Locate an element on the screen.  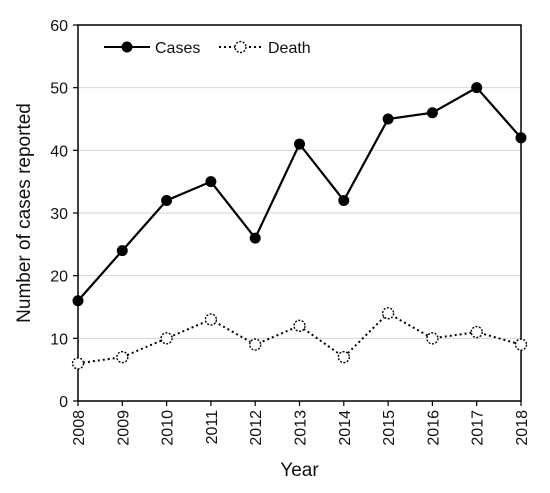
y-axis-title: Number of cases reported is located at coordinates (24, 213).